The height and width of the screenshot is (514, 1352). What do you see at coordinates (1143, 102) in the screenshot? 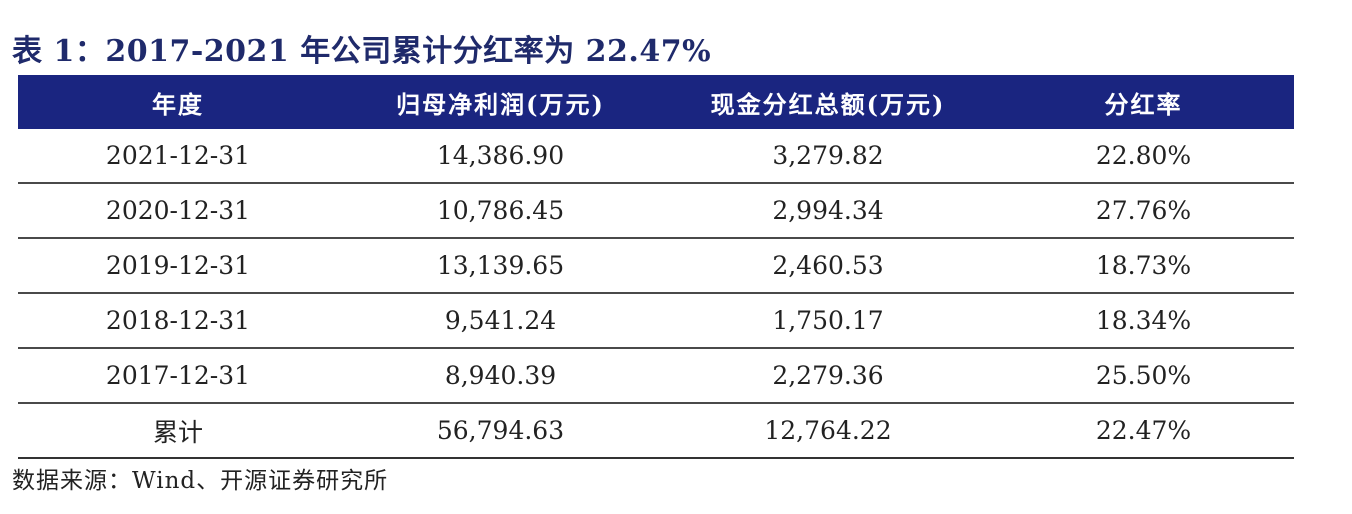
I see `header-payout-ratio: 分红率` at bounding box center [1143, 102].